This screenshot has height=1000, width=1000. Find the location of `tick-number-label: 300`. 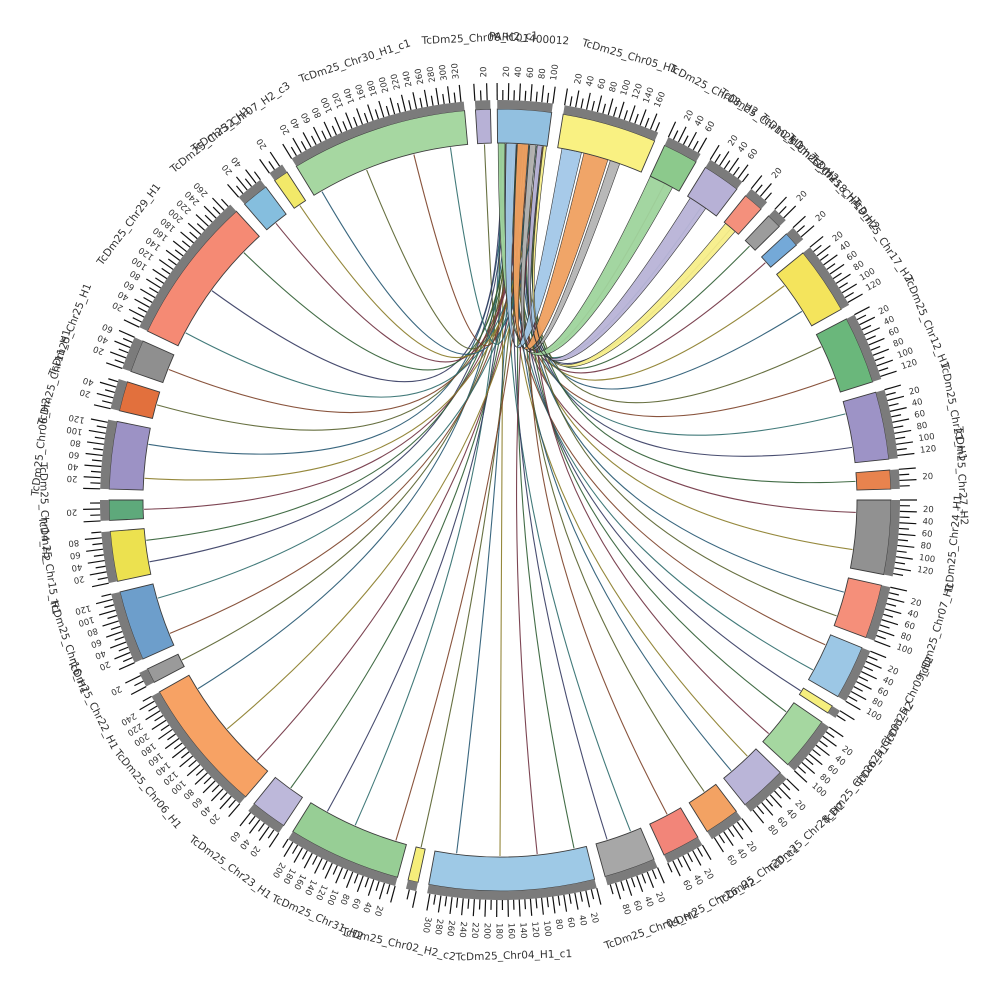

tick-number-label: 300 is located at coordinates (426, 925).